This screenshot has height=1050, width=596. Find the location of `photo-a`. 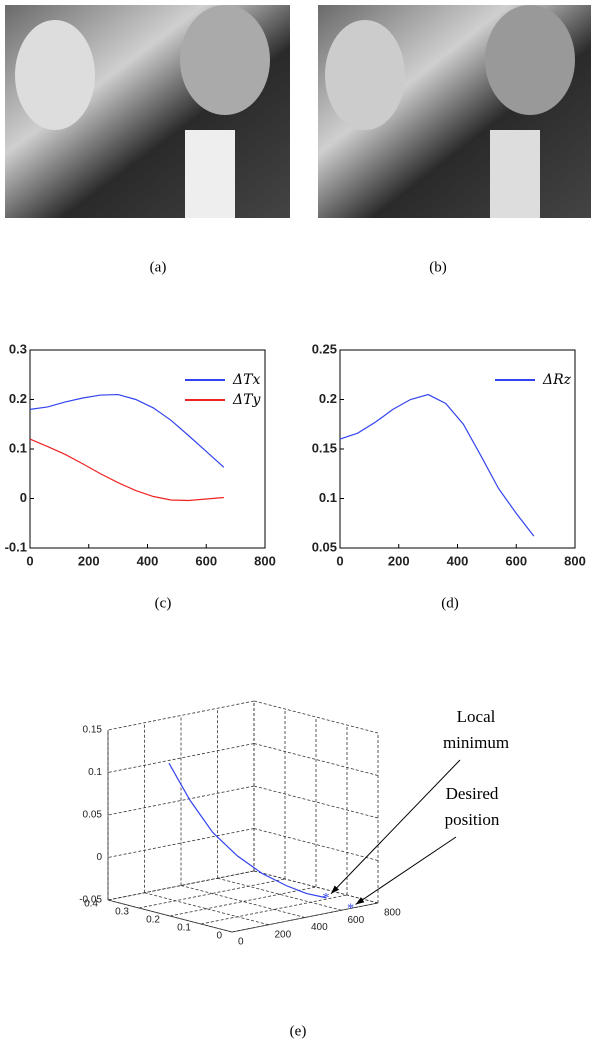

photo-a is located at coordinates (147, 111).